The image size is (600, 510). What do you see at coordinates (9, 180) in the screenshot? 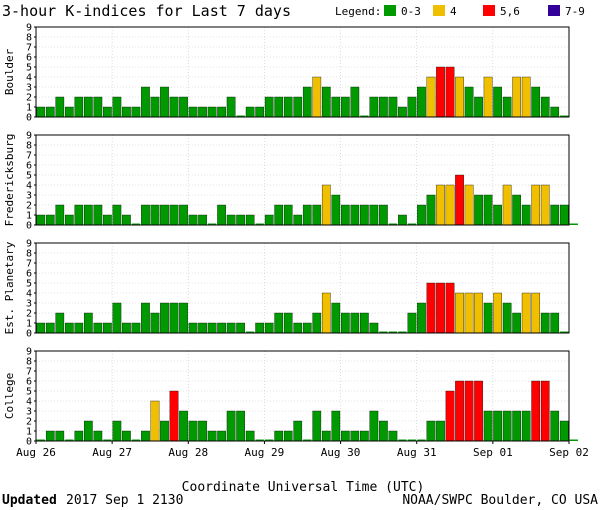
I see `station-label: Fredericksburg` at bounding box center [9, 180].